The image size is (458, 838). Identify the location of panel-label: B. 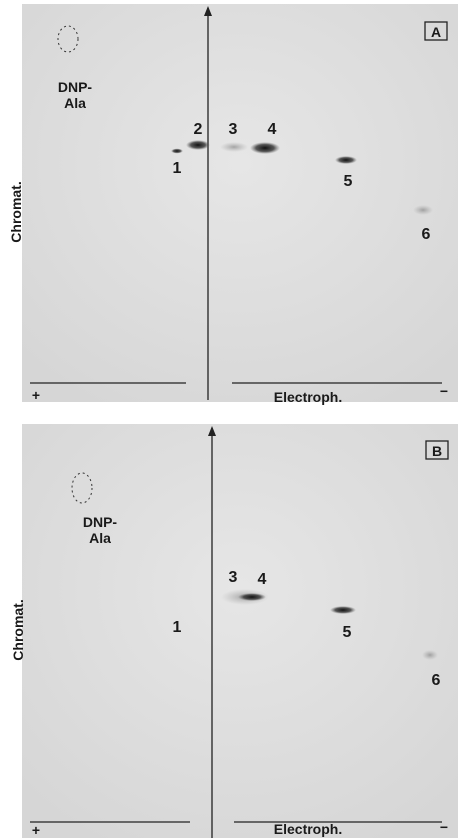
(437, 451).